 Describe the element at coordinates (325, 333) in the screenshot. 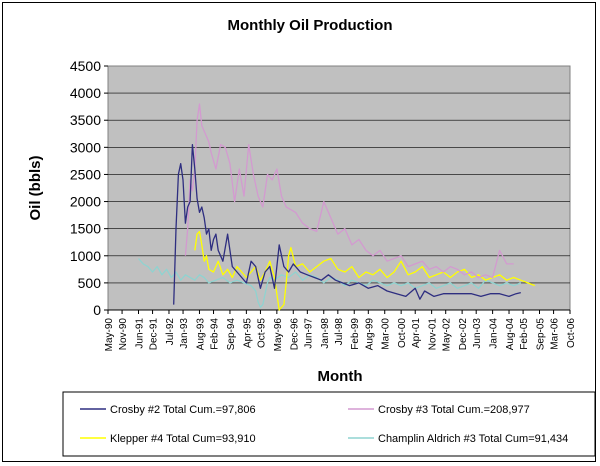

I see `x-tick-label: Jan-98` at that location.